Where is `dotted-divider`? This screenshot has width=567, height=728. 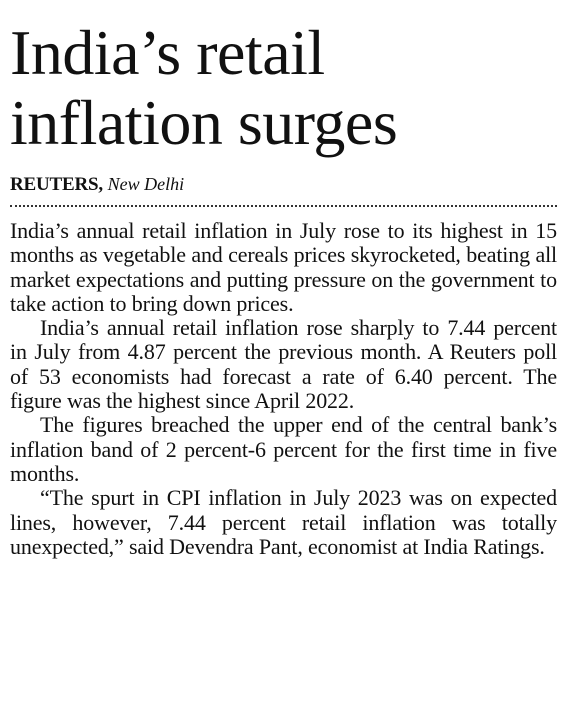 dotted-divider is located at coordinates (283, 206).